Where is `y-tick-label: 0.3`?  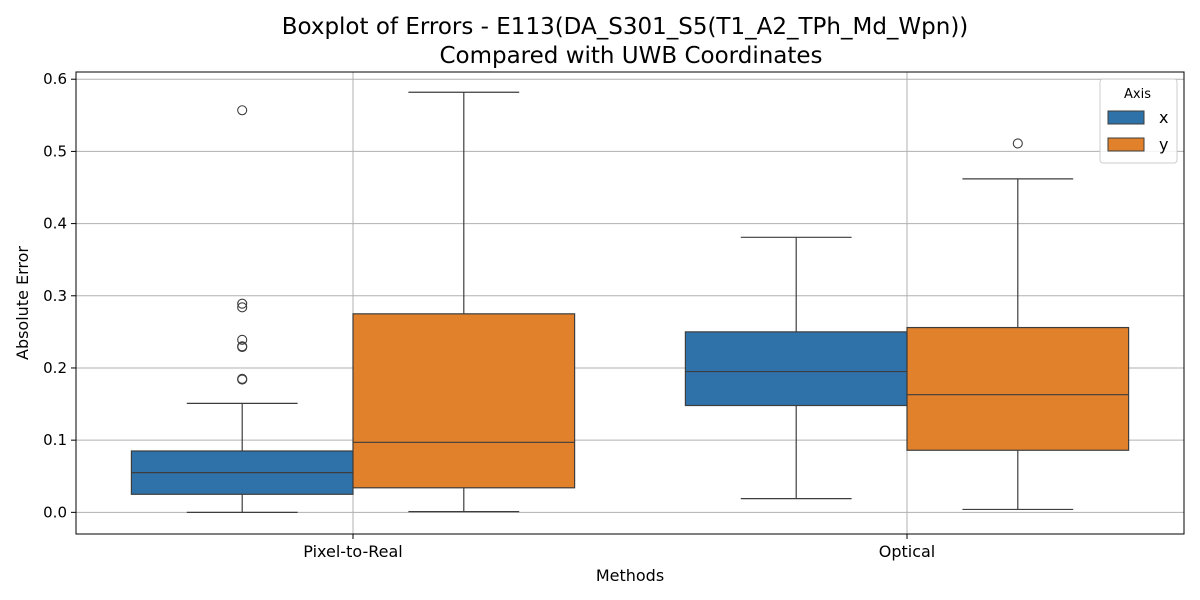 y-tick-label: 0.3 is located at coordinates (55, 296).